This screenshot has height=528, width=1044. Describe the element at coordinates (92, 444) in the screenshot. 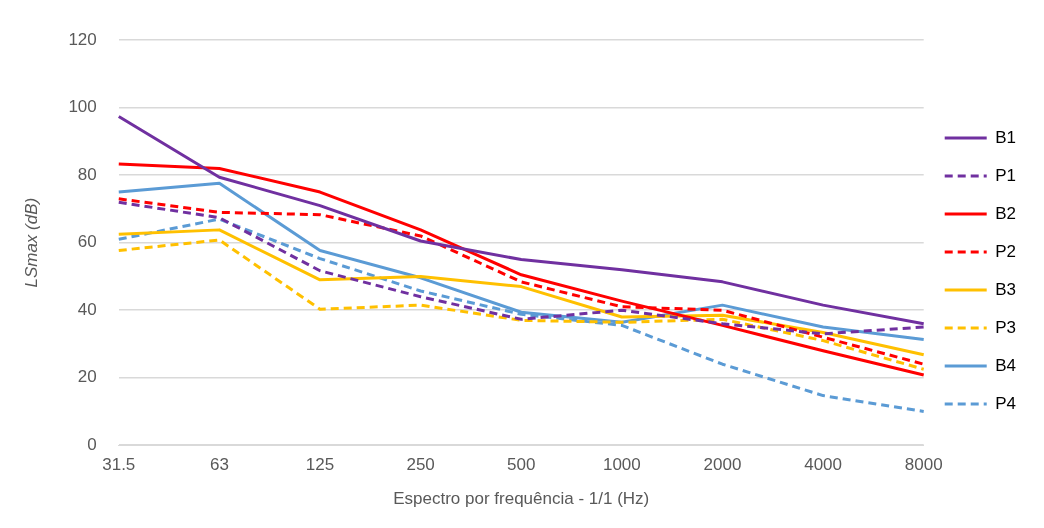

I see `y-tick-label: 0` at that location.